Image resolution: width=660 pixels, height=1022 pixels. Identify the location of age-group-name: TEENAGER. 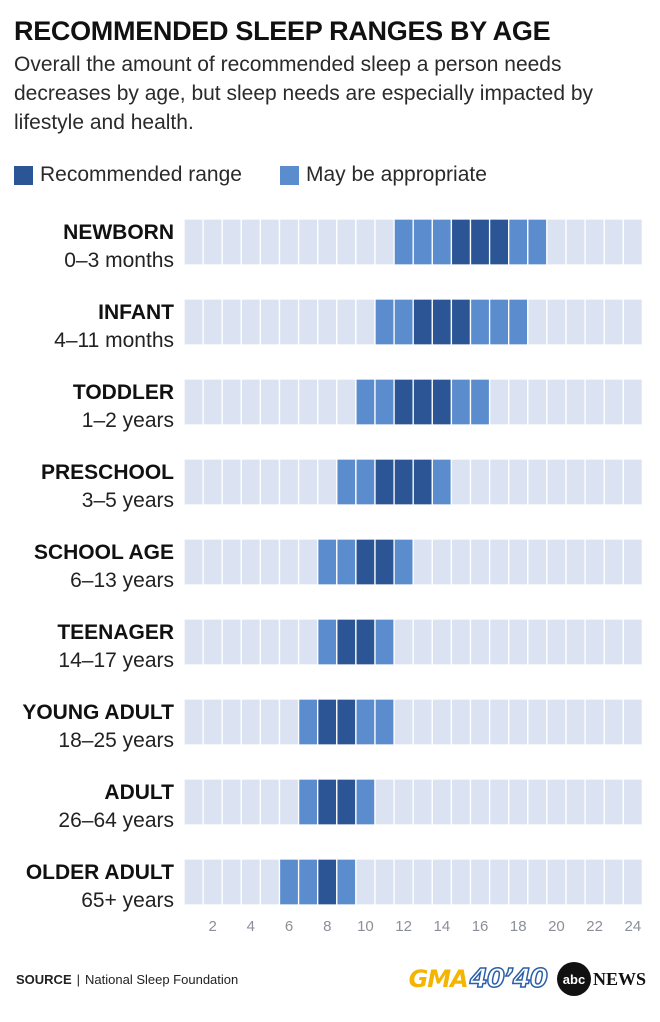
(115, 632).